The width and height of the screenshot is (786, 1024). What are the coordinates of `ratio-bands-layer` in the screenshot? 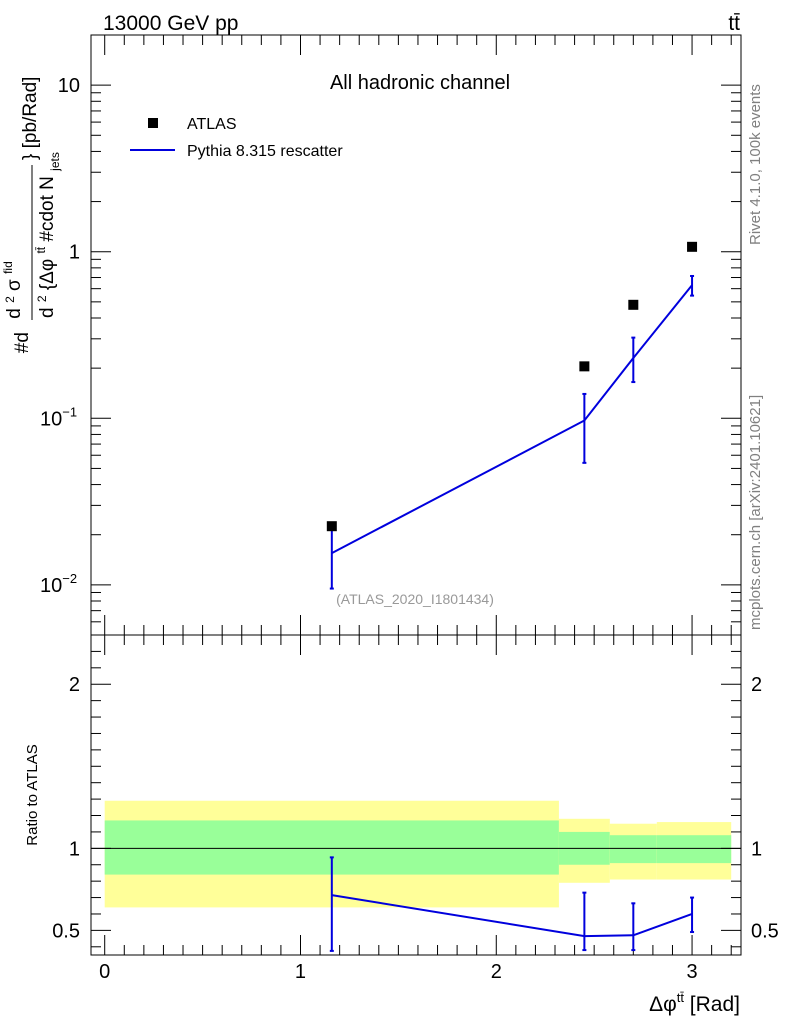 It's located at (418, 854).